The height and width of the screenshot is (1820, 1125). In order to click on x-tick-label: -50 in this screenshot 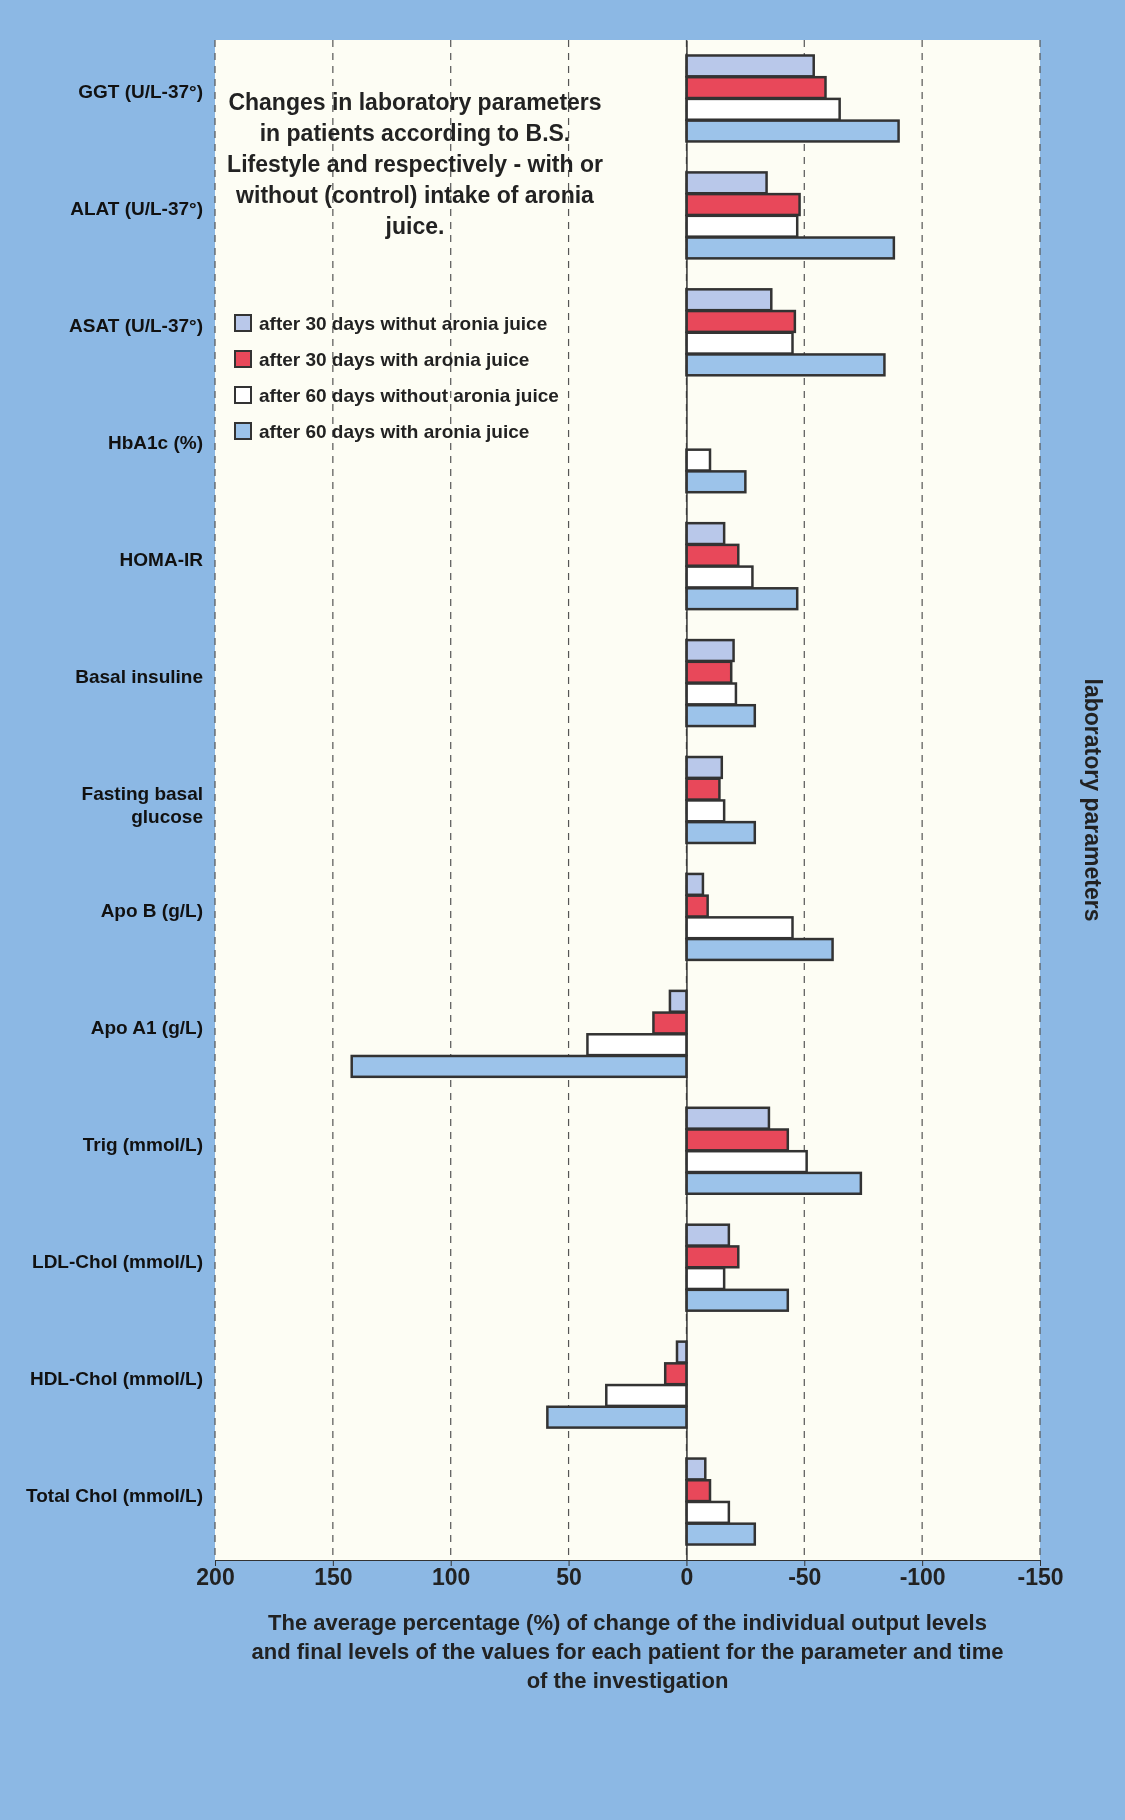, I will do `click(805, 1577)`.